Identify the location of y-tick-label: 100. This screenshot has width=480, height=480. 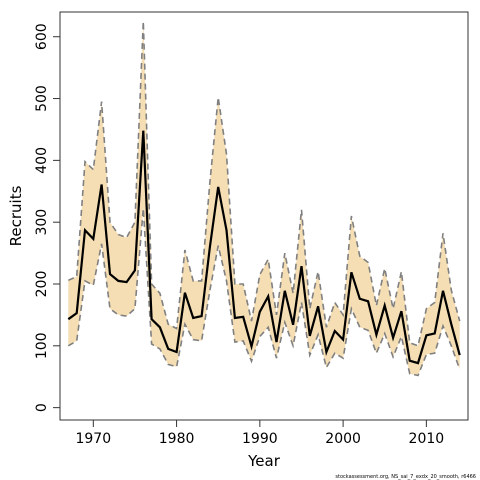
(42, 345).